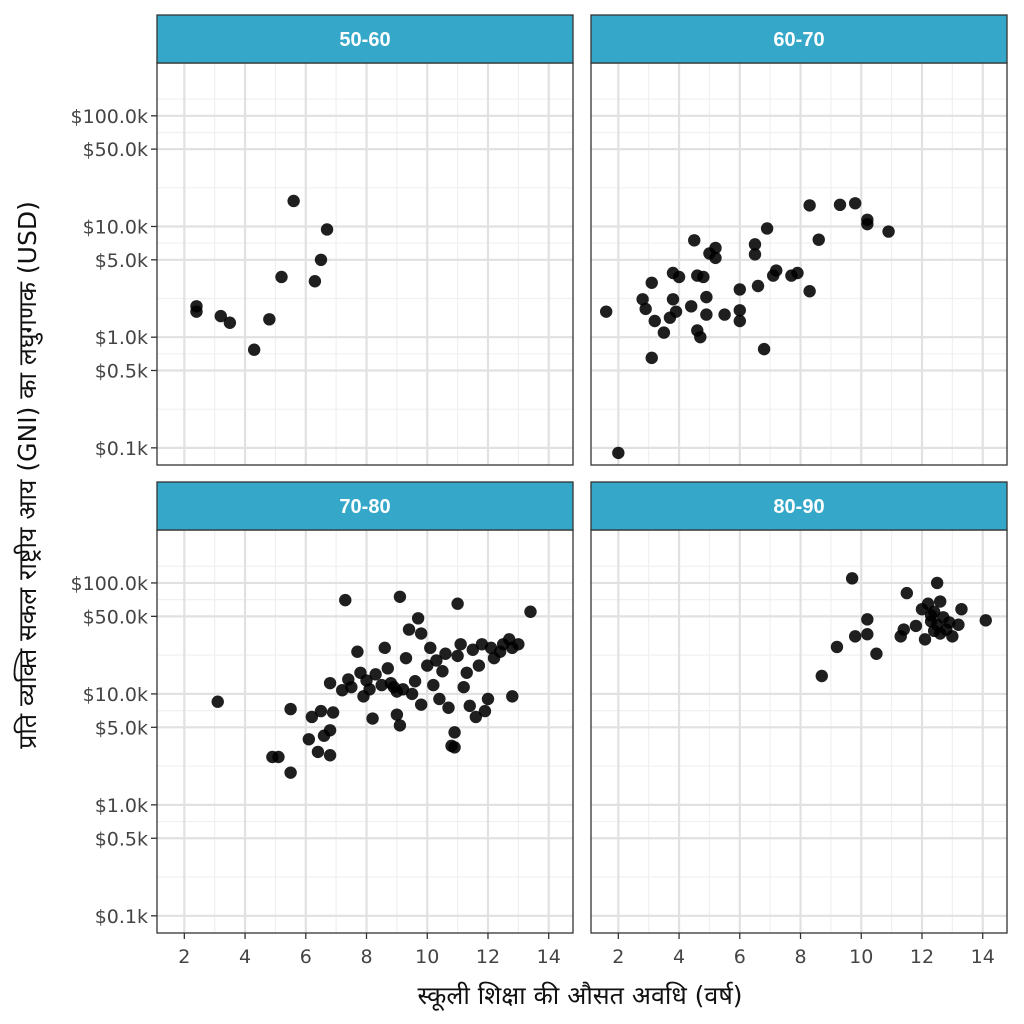  I want to click on x-axis-title: स्कूली शिक्षा की औसत अवधि (वर्ष), so click(579, 996).